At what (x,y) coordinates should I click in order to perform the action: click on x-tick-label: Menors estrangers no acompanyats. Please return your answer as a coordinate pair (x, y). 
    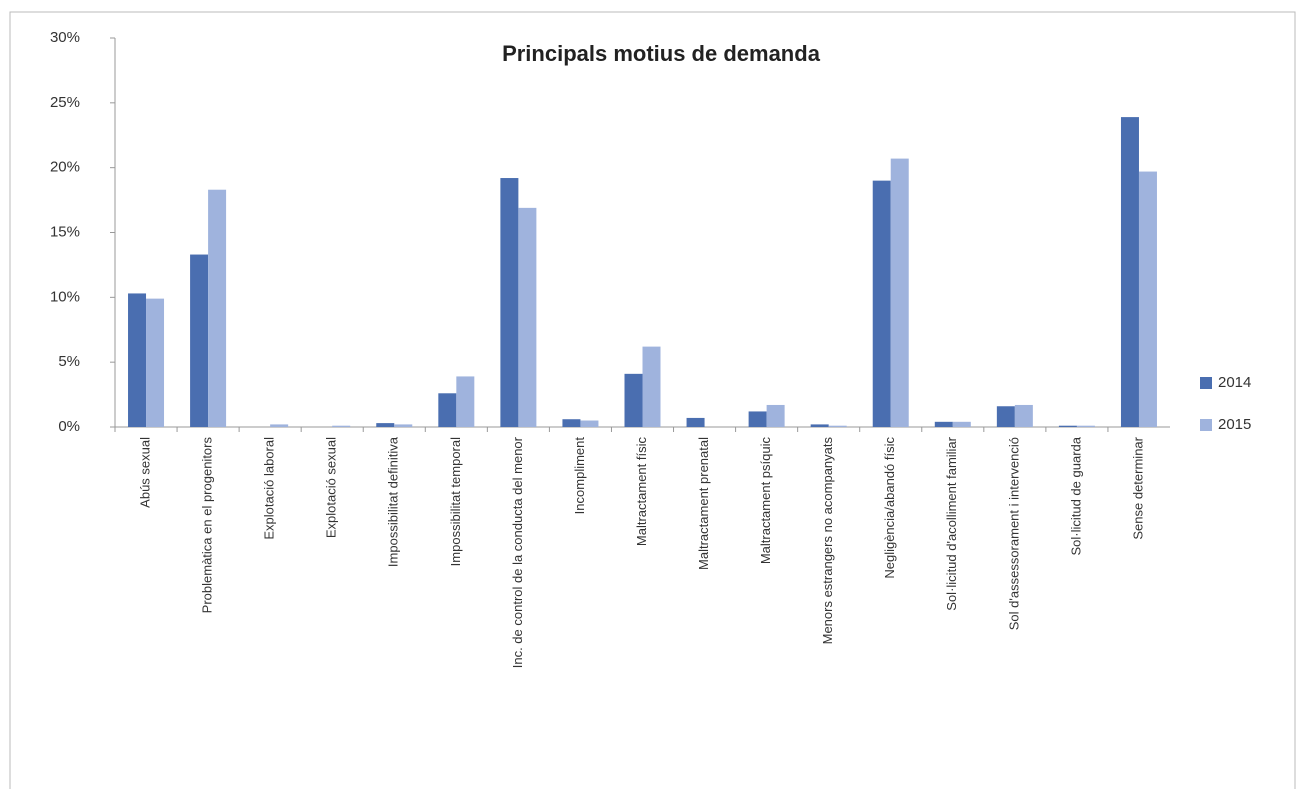
    Looking at the image, I should click on (827, 541).